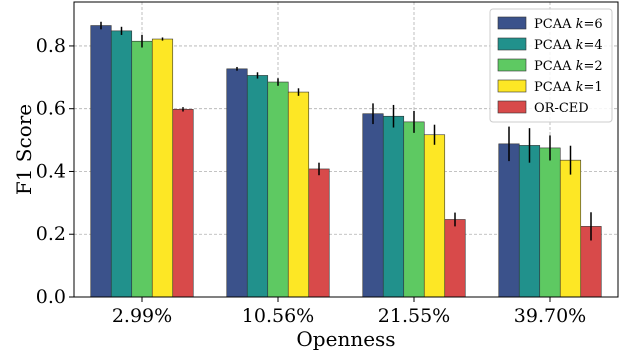 The image size is (623, 354). I want to click on x-tick-label: 2.99%, so click(142, 316).